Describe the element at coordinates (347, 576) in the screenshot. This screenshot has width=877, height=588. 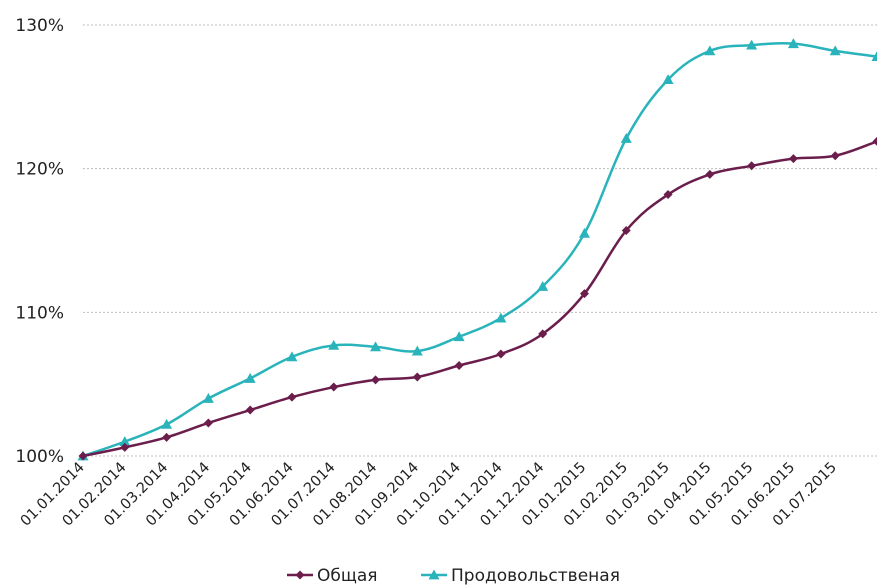
I see `legend-label: Общая` at that location.